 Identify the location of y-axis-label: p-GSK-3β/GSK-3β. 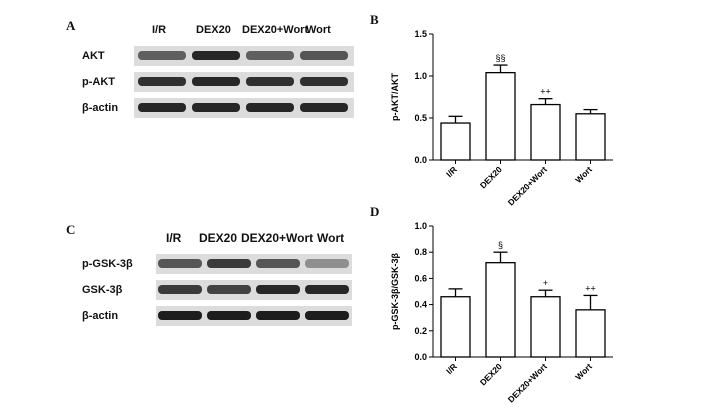
(395, 291).